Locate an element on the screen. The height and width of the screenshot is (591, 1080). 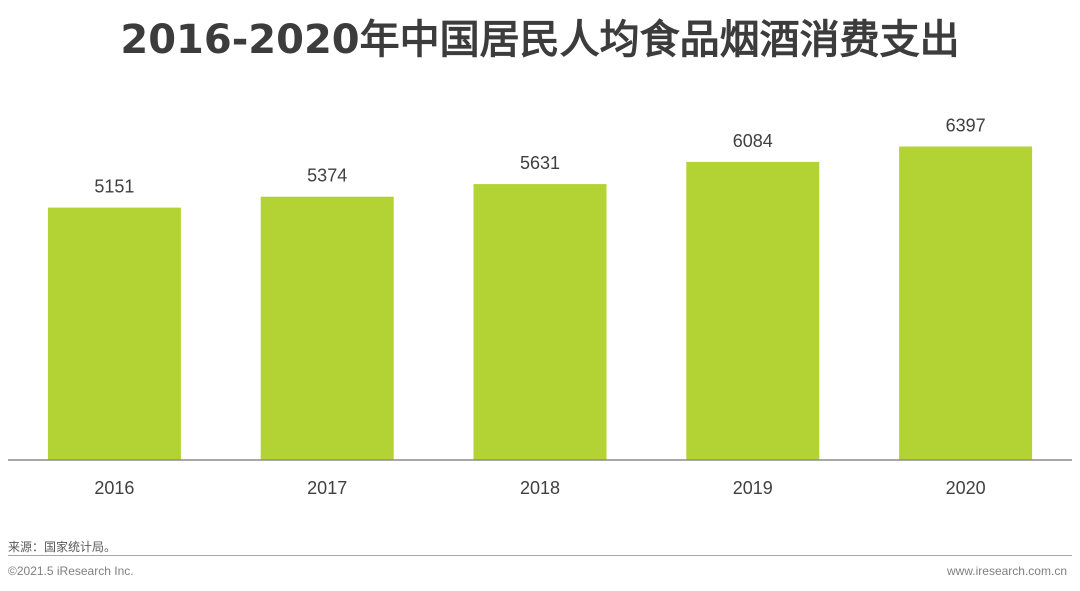
bar-2019 is located at coordinates (753, 310).